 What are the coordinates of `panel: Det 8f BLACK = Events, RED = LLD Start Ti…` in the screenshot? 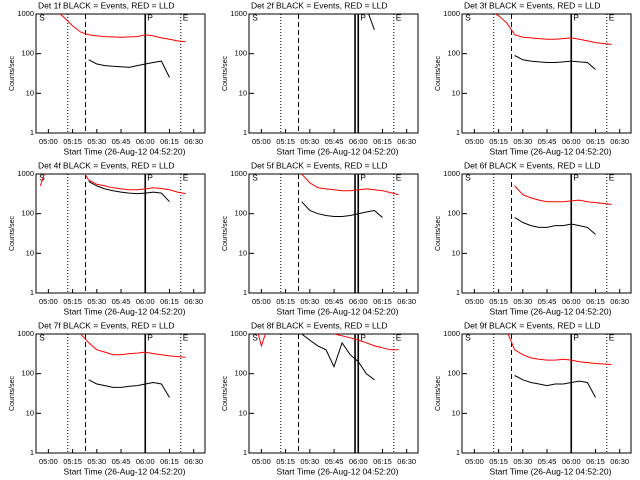 It's located at (320, 398).